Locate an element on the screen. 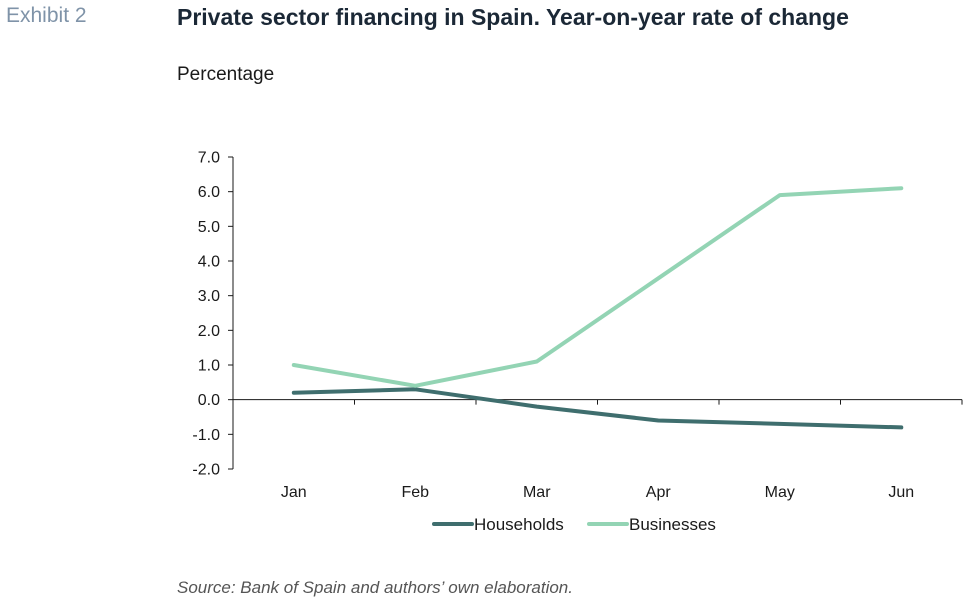 Image resolution: width=969 pixels, height=605 pixels. y-tick-label: 4.0 is located at coordinates (209, 262).